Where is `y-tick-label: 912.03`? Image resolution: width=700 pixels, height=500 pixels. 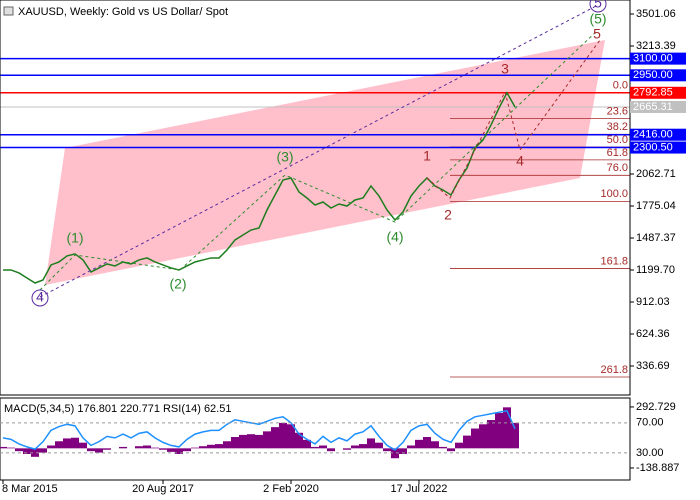 y-tick-label: 912.03 is located at coordinates (653, 302).